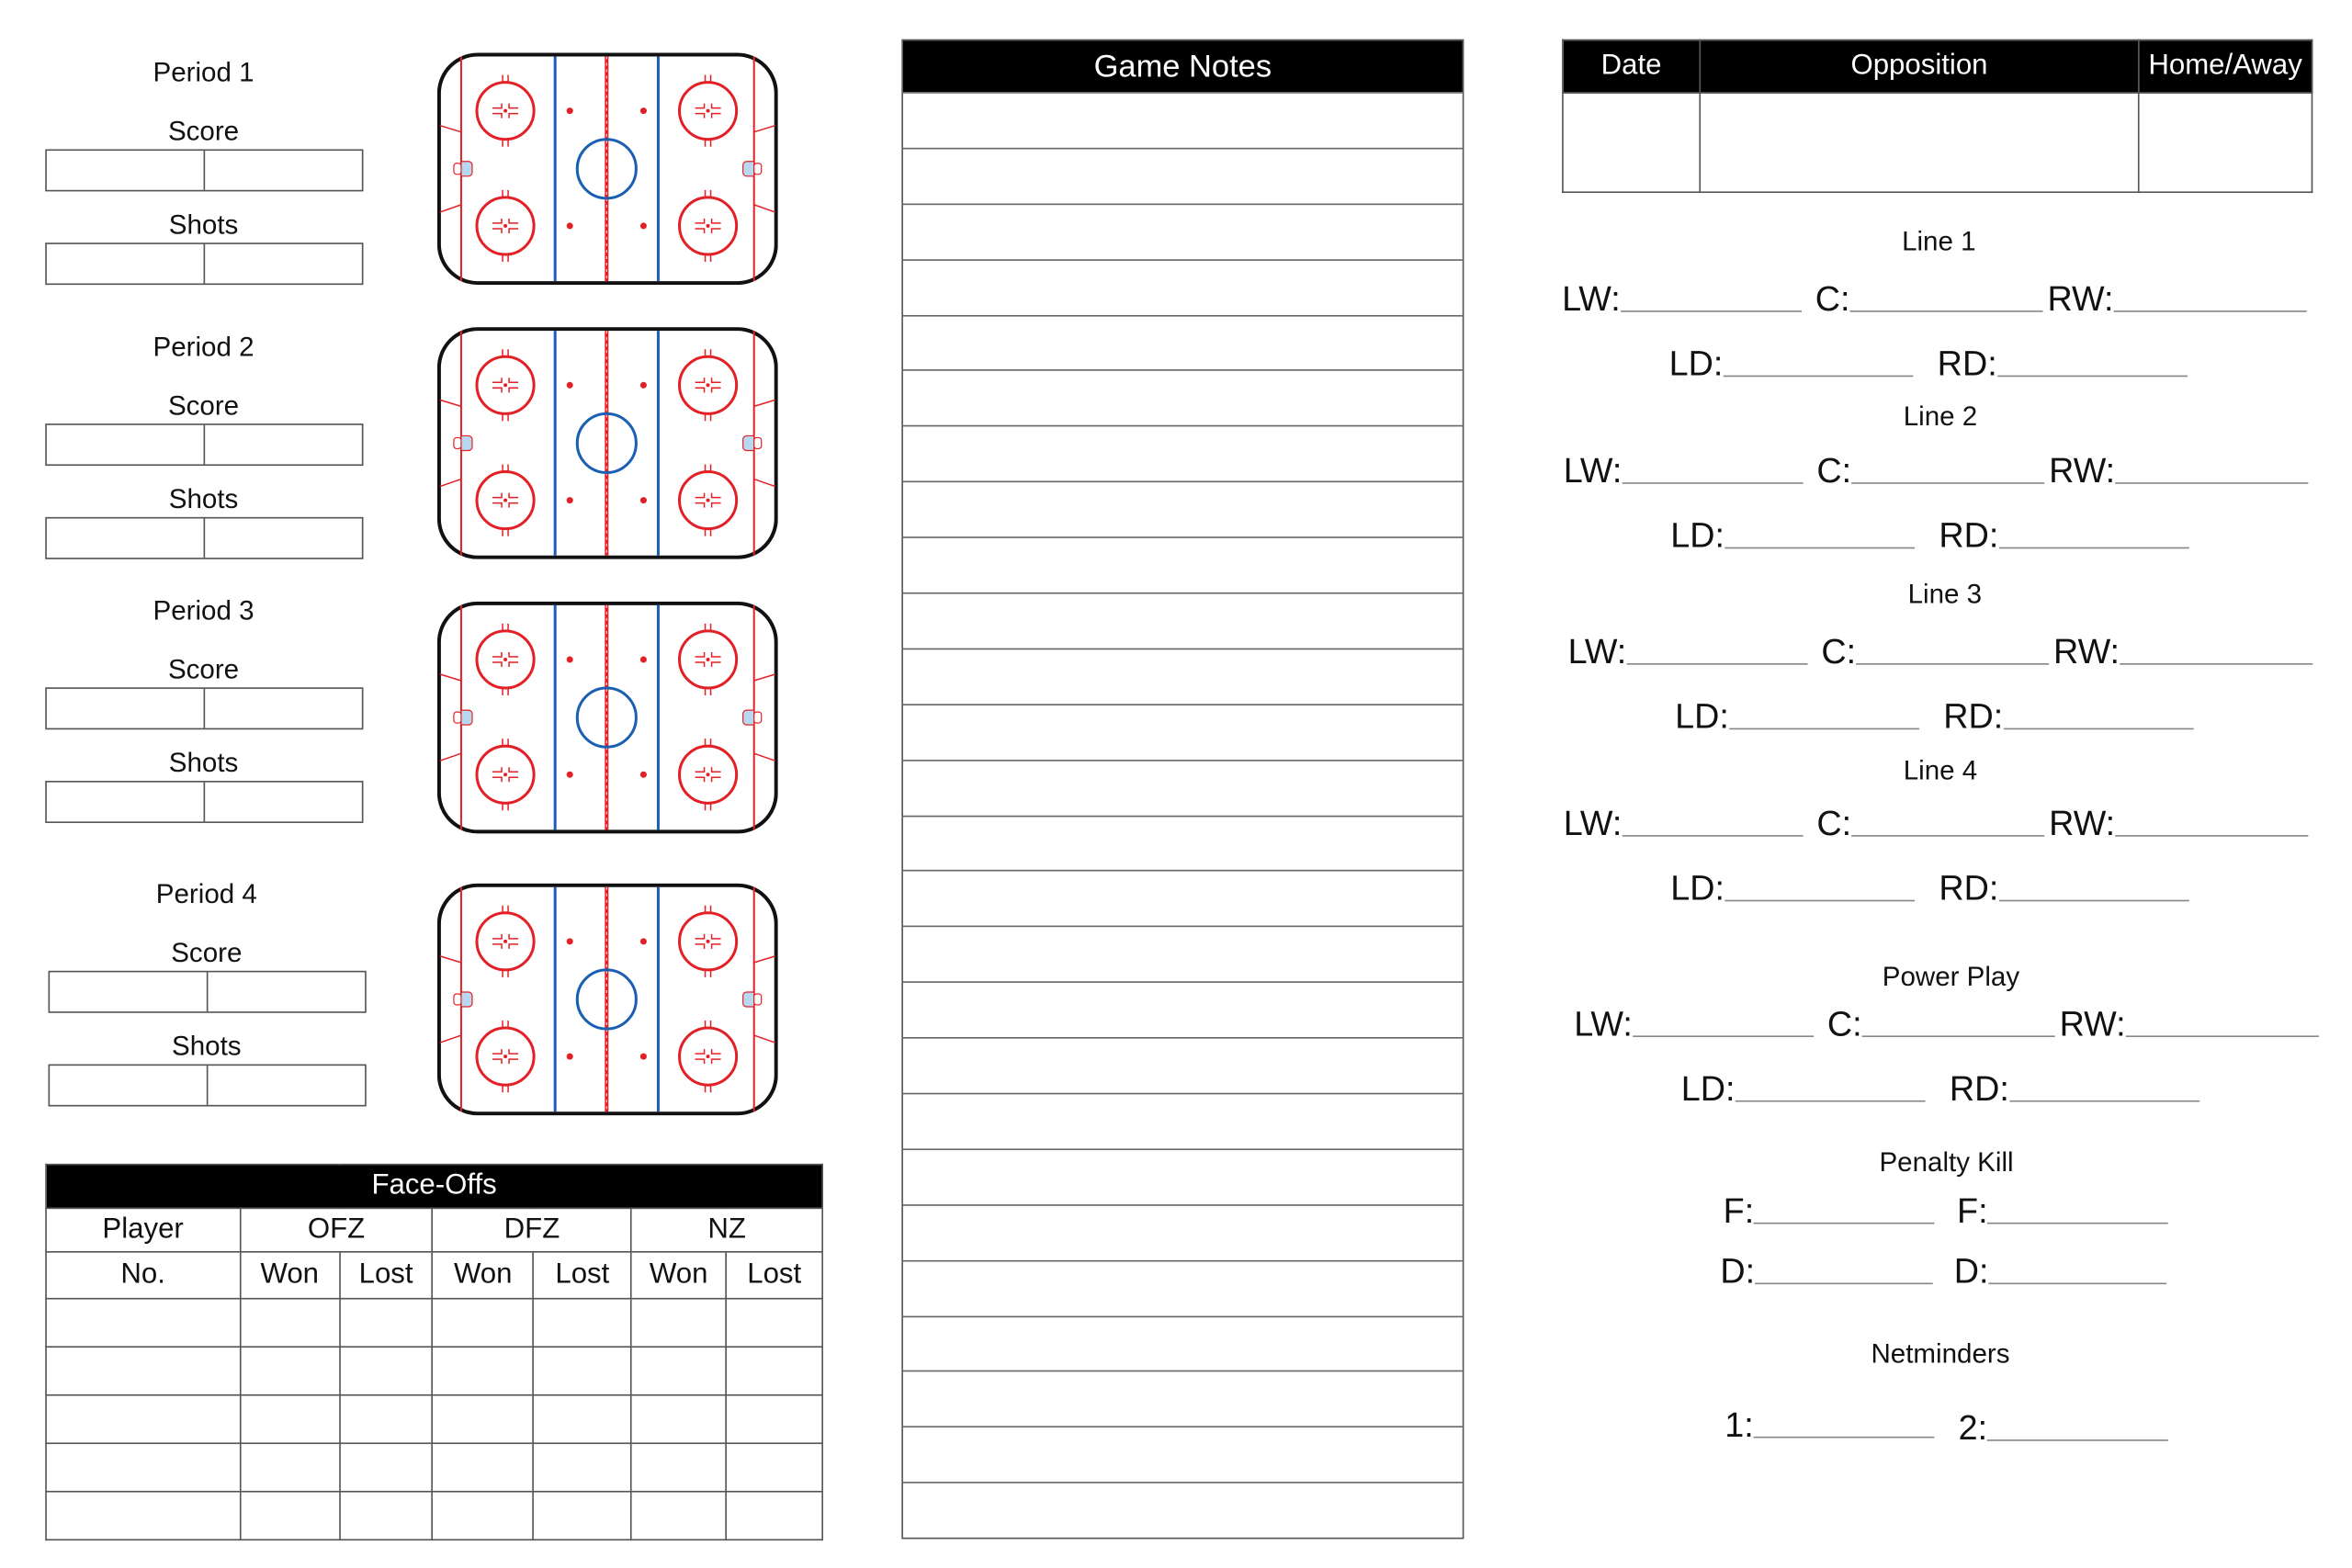 The height and width of the screenshot is (1568, 2352). I want to click on opposition-cell, so click(1919, 143).